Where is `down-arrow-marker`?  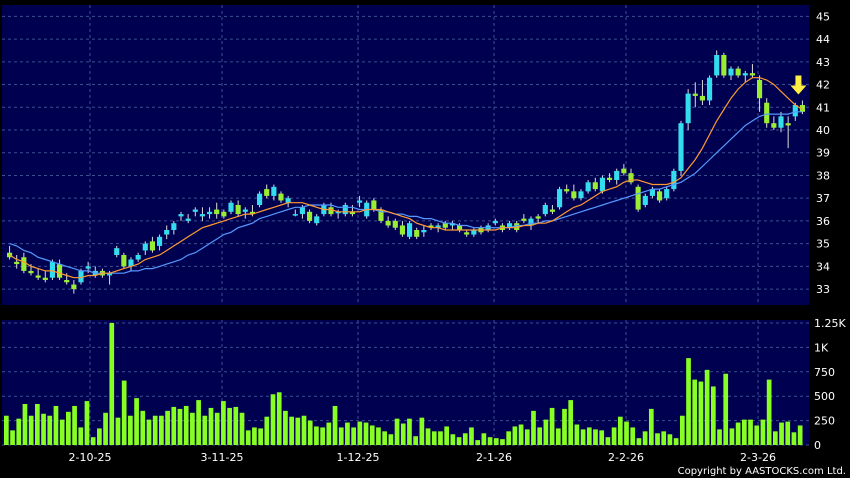 down-arrow-marker is located at coordinates (798, 85).